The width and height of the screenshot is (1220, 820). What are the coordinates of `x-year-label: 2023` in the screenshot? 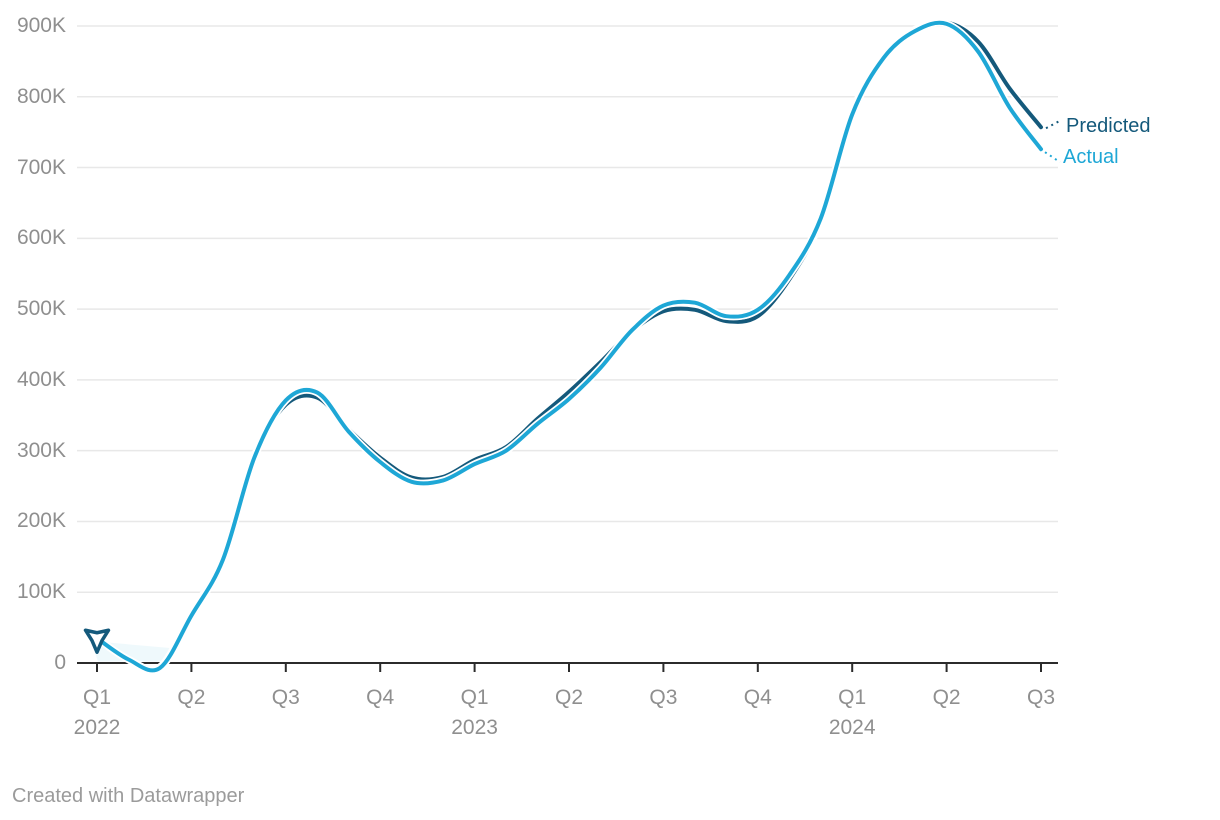 It's located at (474, 727).